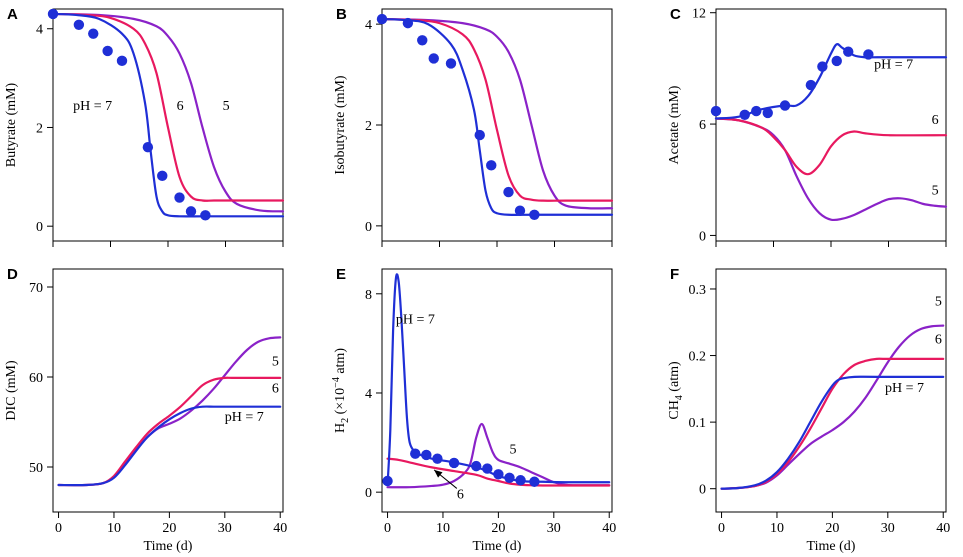 The image size is (963, 557). What do you see at coordinates (11, 124) in the screenshot?
I see `y-axis-label: Butyrate (mM)` at bounding box center [11, 124].